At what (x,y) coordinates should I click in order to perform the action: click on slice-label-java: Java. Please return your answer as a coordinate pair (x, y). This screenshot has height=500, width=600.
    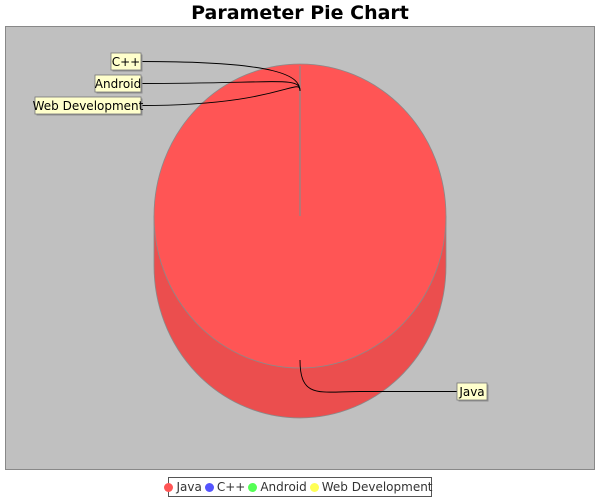
    Looking at the image, I should click on (471, 392).